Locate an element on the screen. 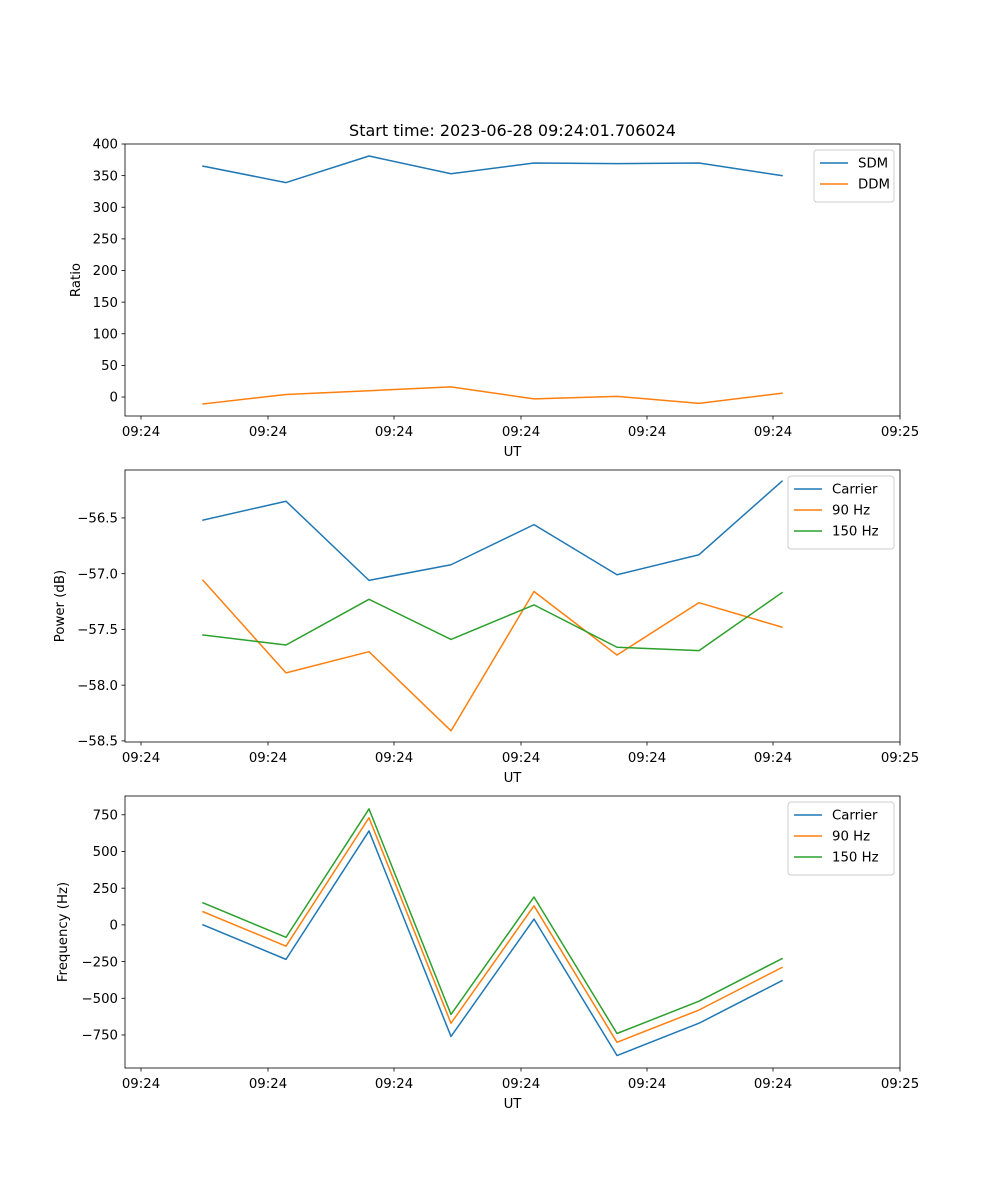 Image resolution: width=1000 pixels, height=1200 pixels. y-tick-label: 150 is located at coordinates (105, 303).